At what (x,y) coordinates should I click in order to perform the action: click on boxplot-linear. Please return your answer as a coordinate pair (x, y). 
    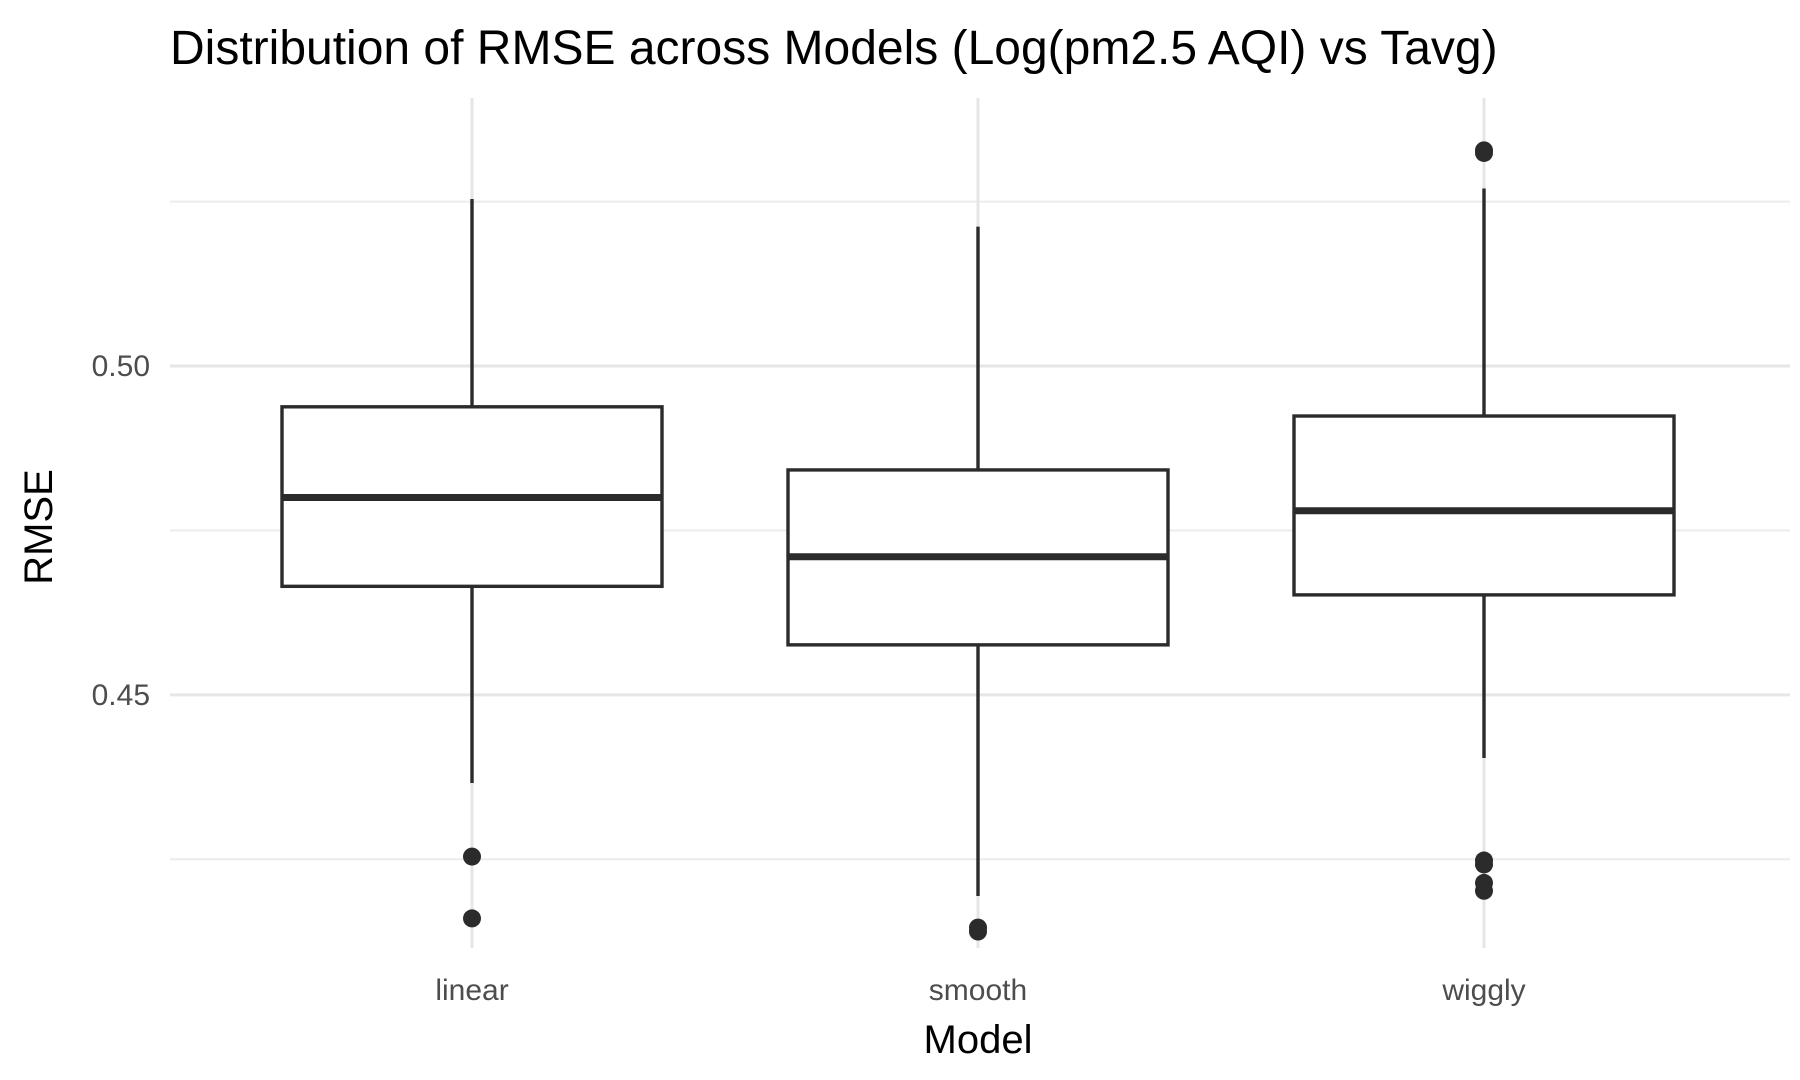
    Looking at the image, I should click on (472, 563).